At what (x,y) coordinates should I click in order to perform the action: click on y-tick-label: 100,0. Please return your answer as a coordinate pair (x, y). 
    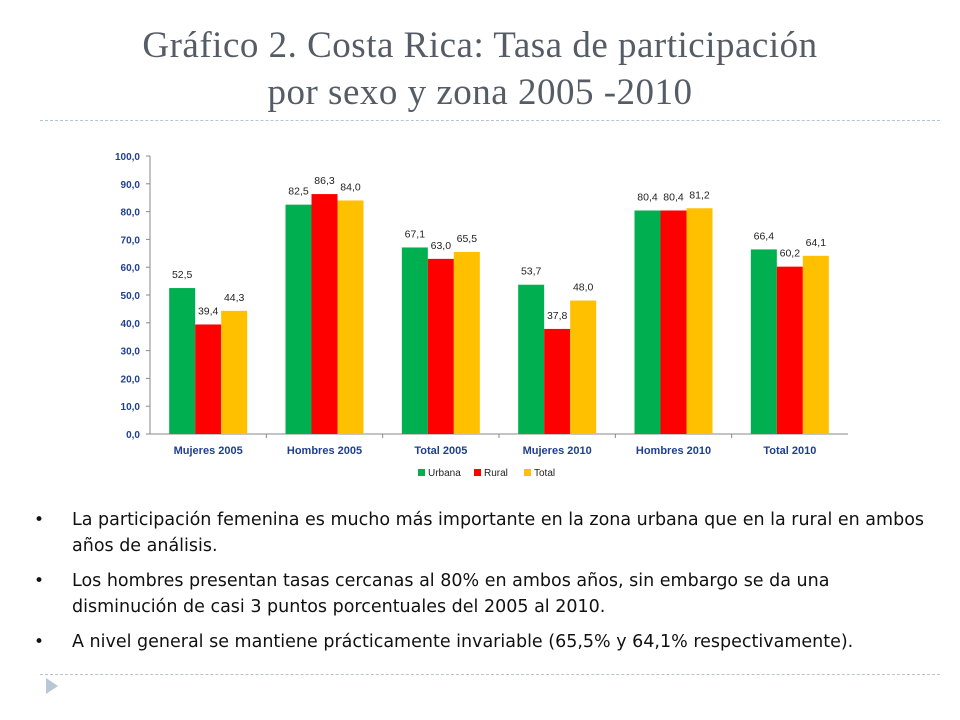
    Looking at the image, I should click on (127, 157).